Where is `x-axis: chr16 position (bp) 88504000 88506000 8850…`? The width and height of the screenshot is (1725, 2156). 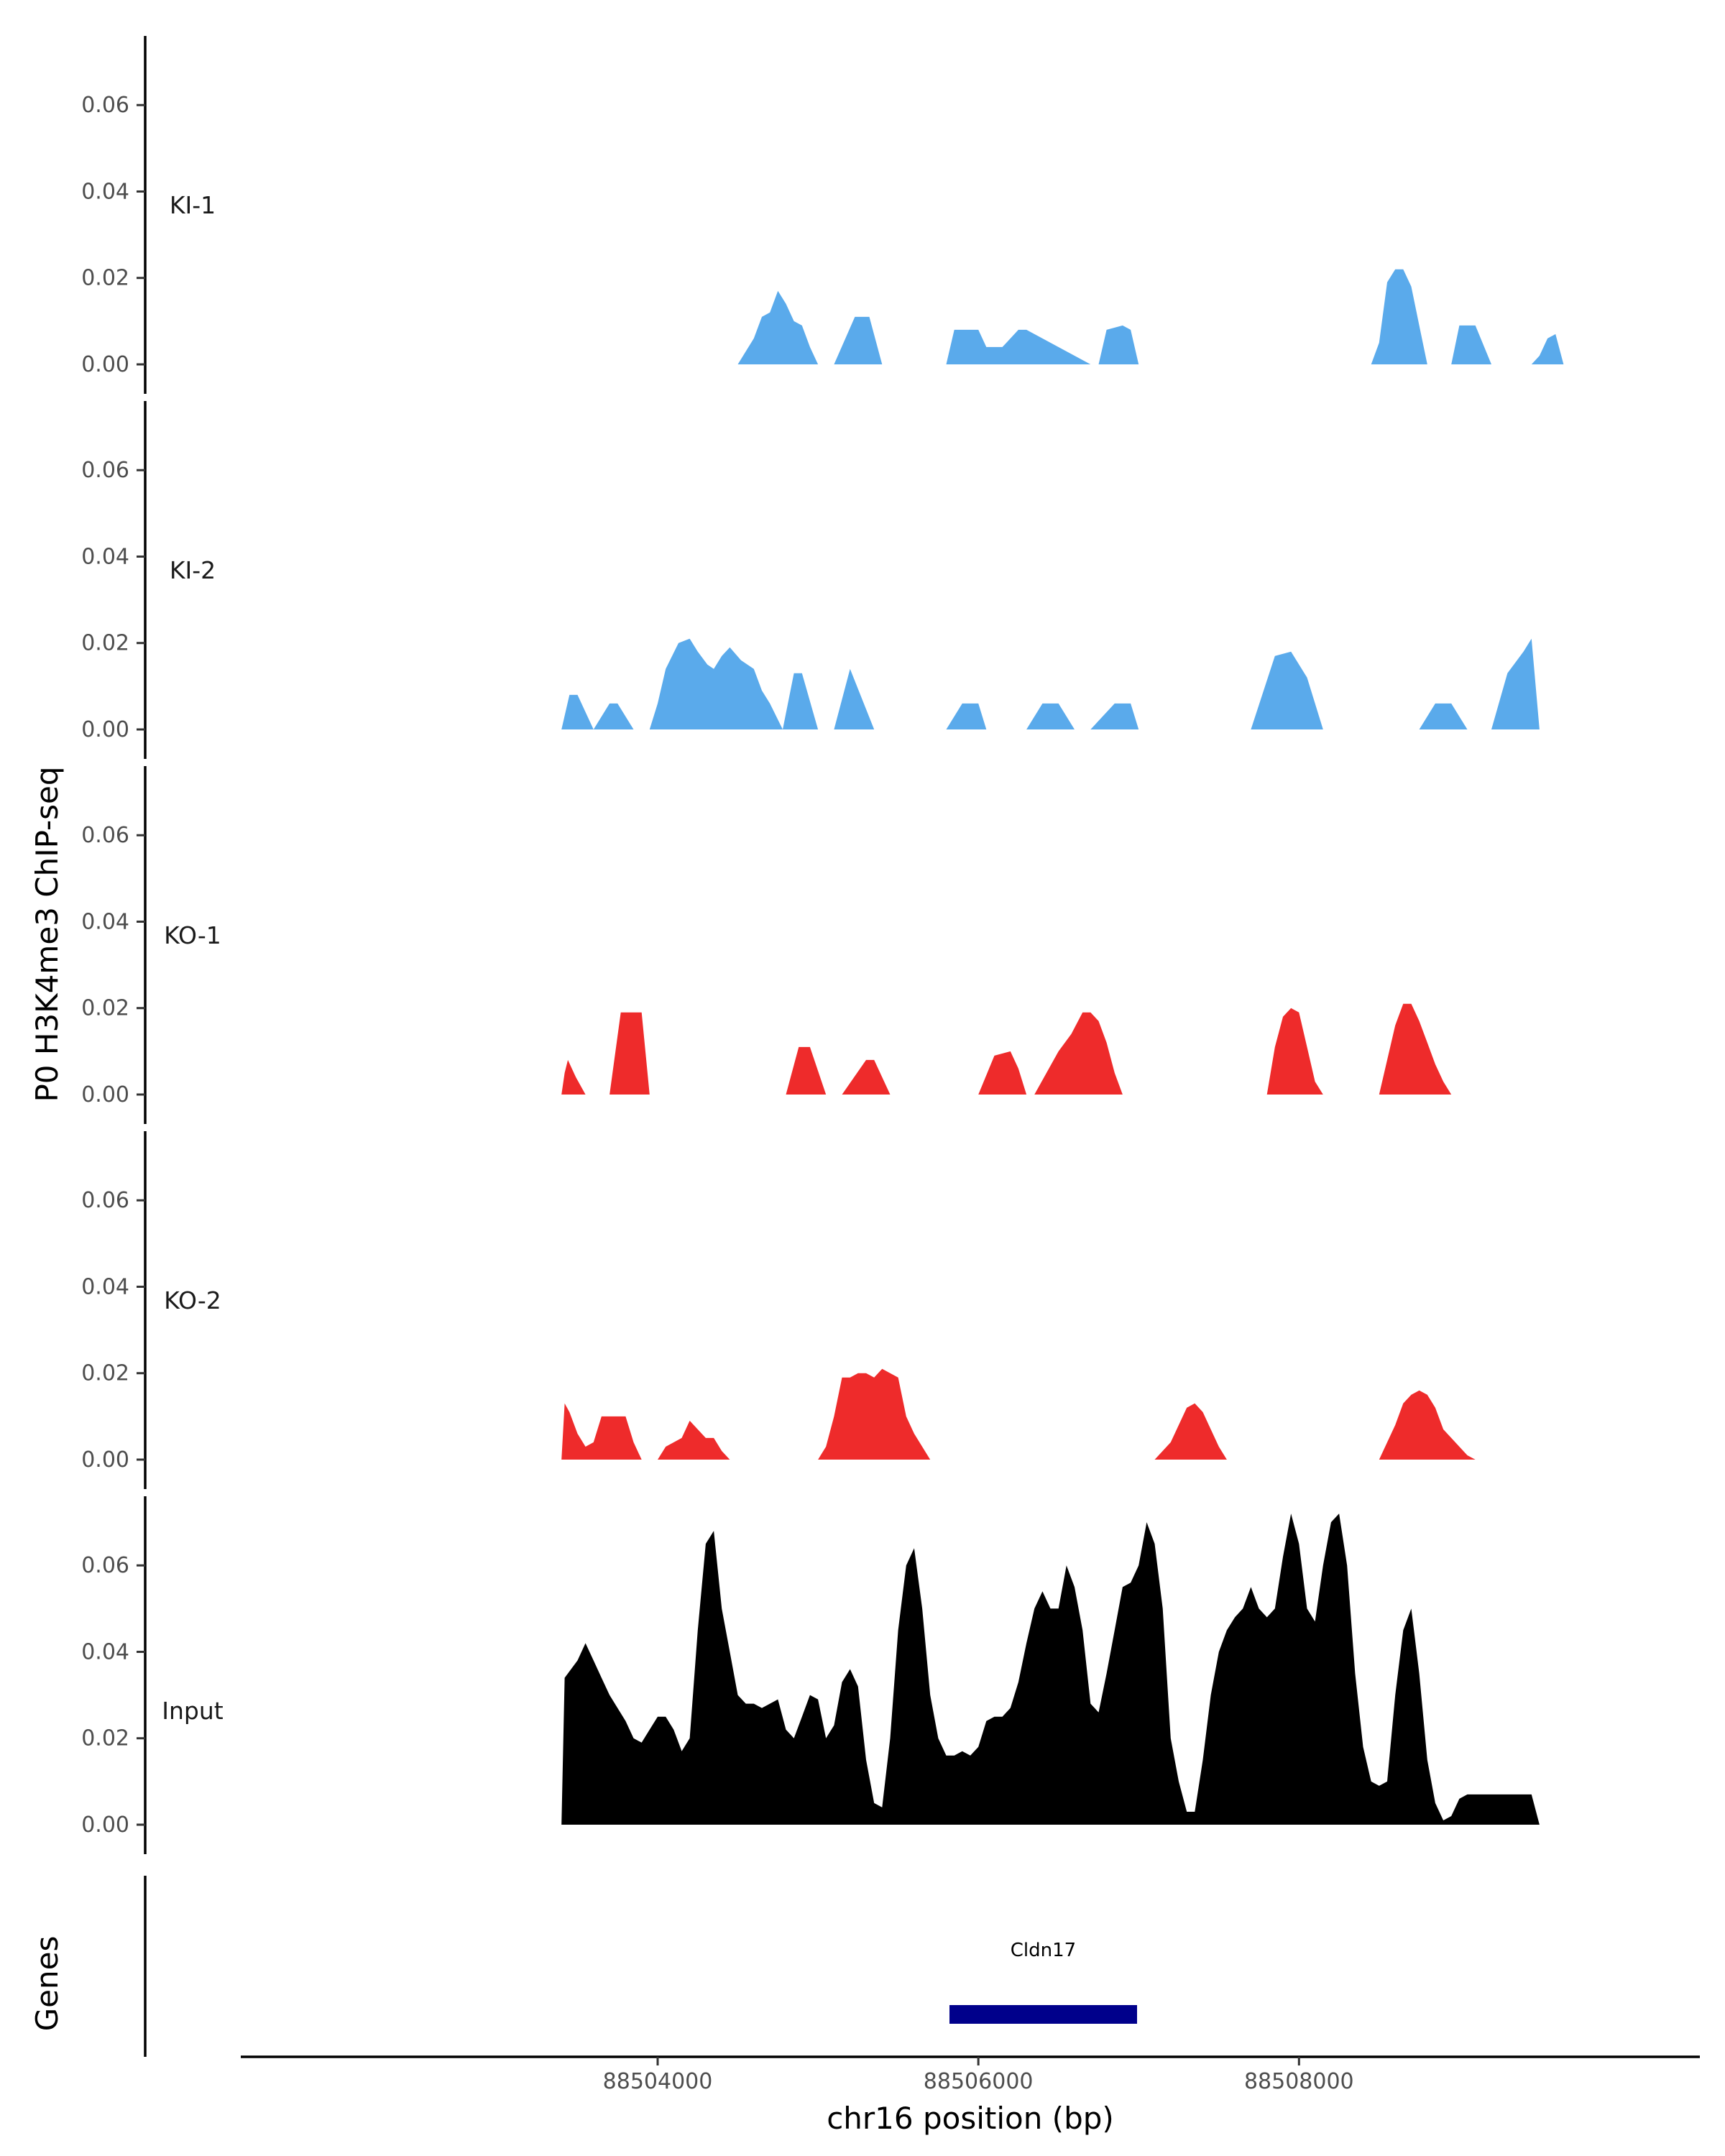 x-axis: chr16 position (bp) 88504000 88506000 8850… is located at coordinates (970, 2095).